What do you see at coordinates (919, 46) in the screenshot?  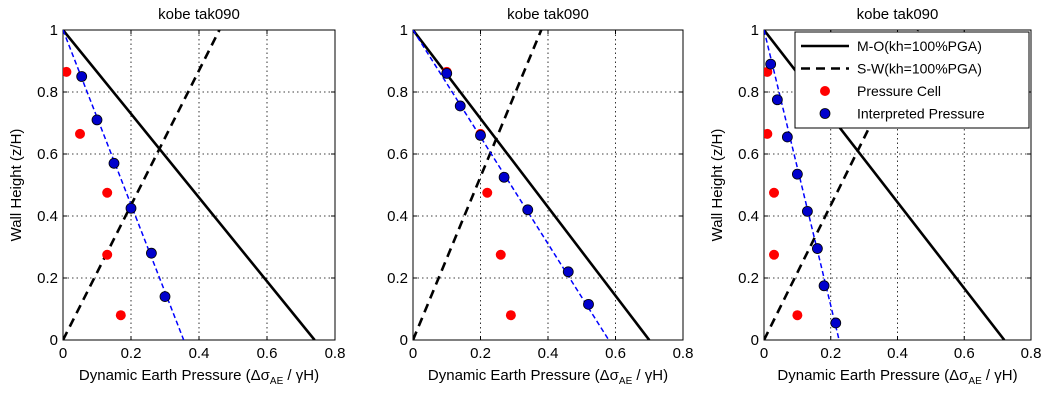 I see `legend-label: M-O(kh=100%PGA)` at bounding box center [919, 46].